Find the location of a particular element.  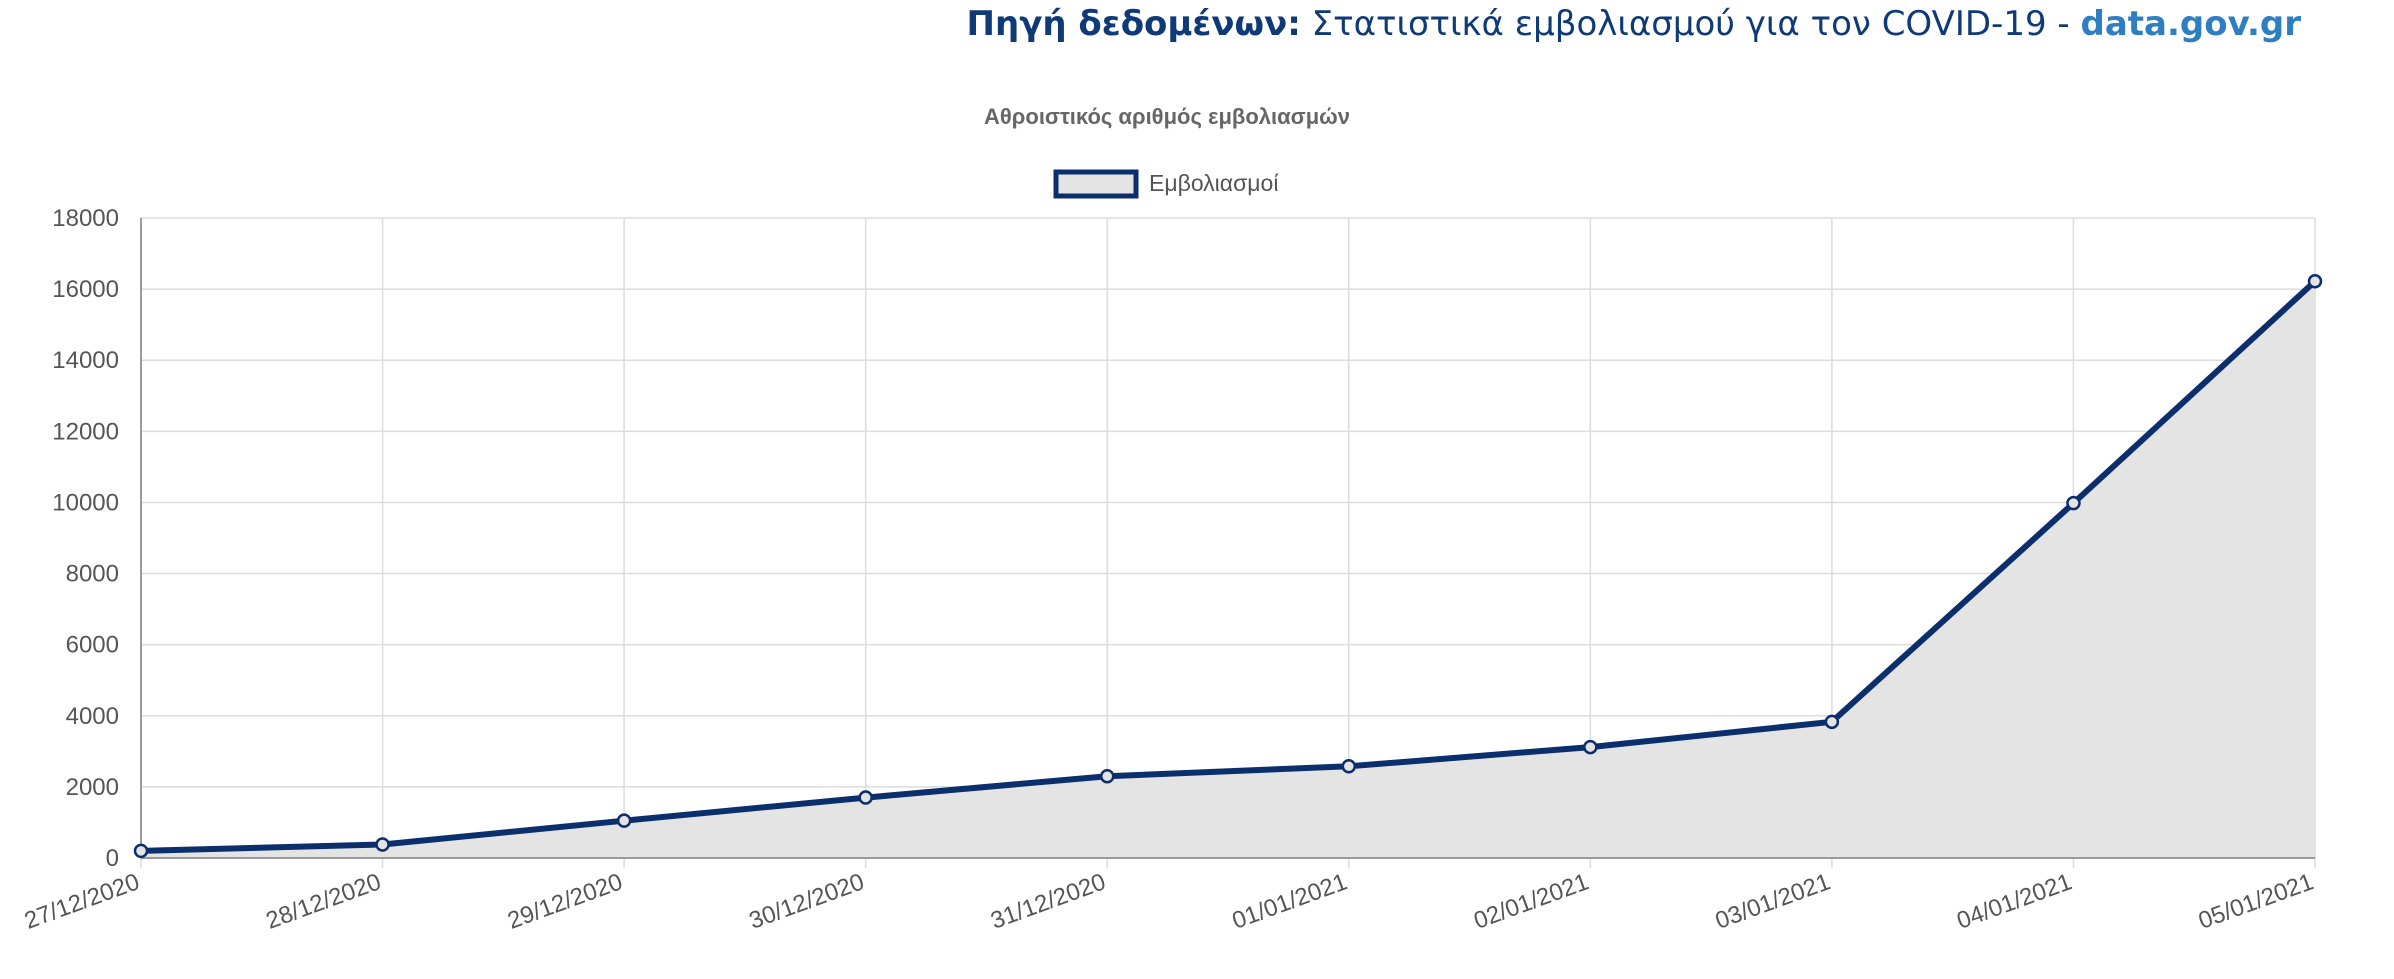

y-tick-label: 14000 is located at coordinates (85, 360).